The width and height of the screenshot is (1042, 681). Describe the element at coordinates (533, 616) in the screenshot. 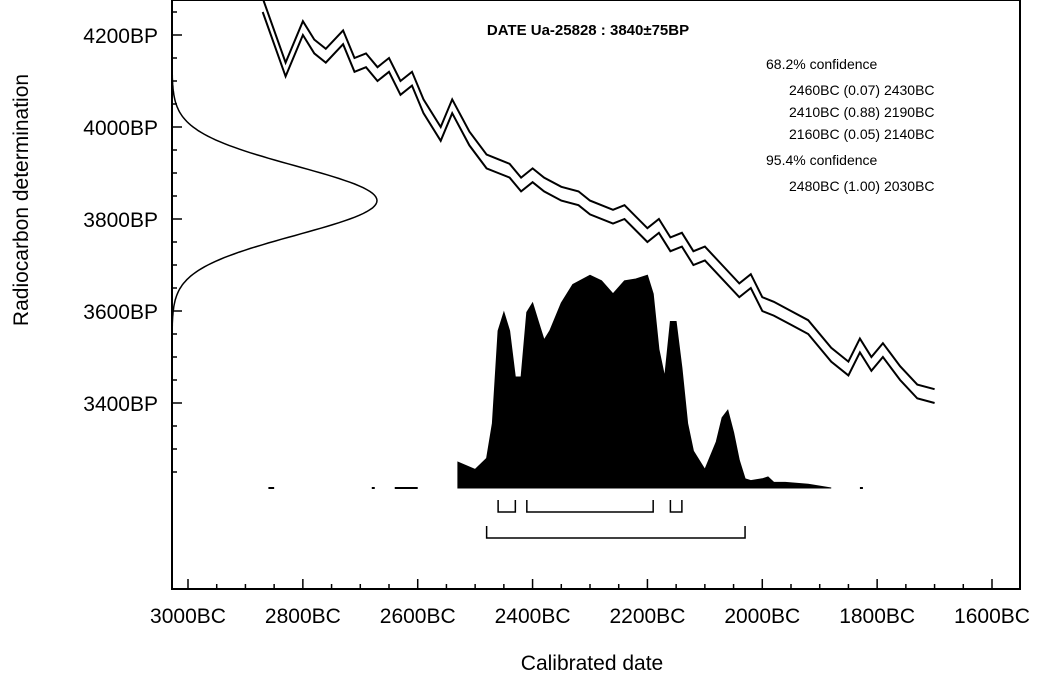

I see `x-tick-label: 2400BC` at that location.